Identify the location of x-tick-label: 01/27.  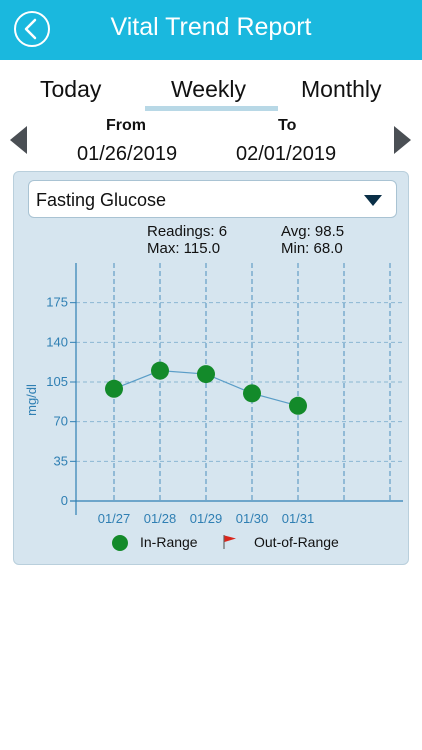
(114, 518).